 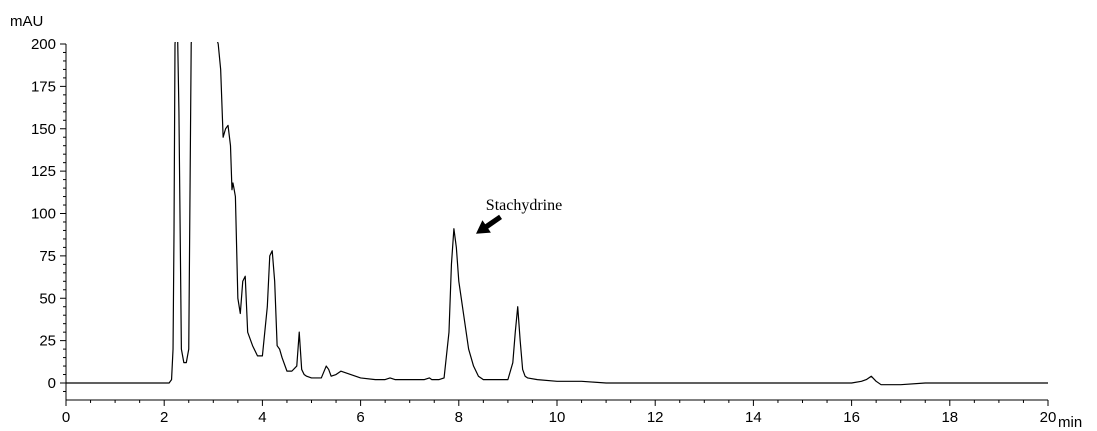 What do you see at coordinates (164, 417) in the screenshot?
I see `x-tick-label: 2` at bounding box center [164, 417].